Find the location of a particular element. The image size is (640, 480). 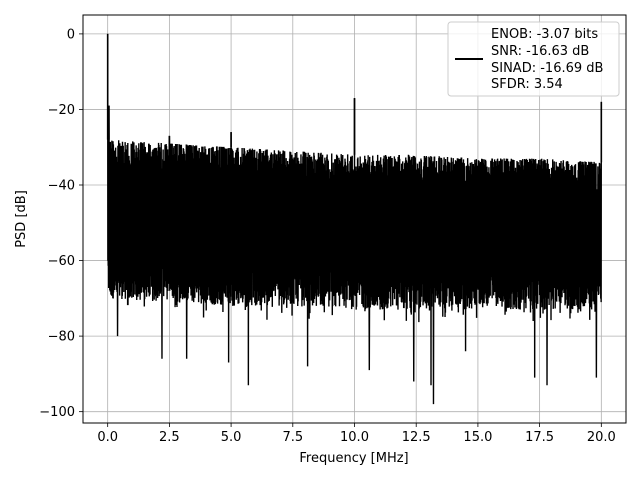

x-tick-label: 10.0 is located at coordinates (354, 437).